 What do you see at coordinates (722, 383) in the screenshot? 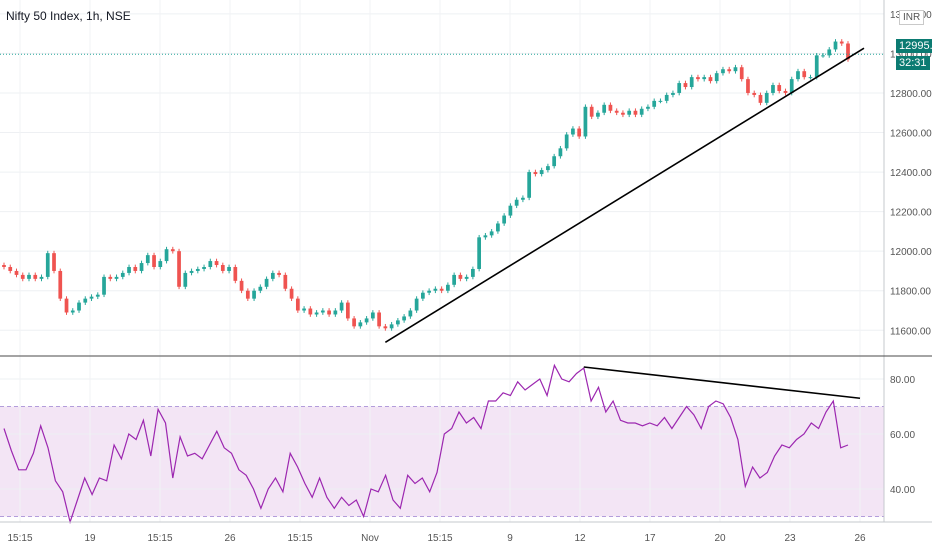
I see `rsi-trendline` at bounding box center [722, 383].